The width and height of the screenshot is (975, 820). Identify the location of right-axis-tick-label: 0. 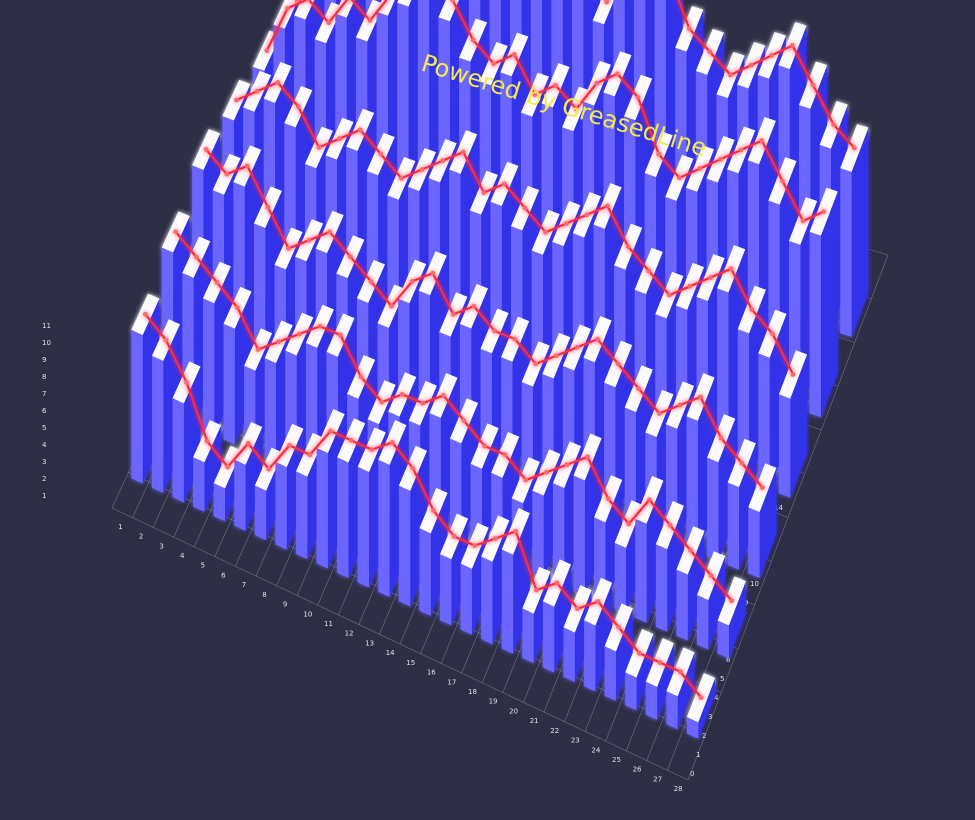
(692, 774).